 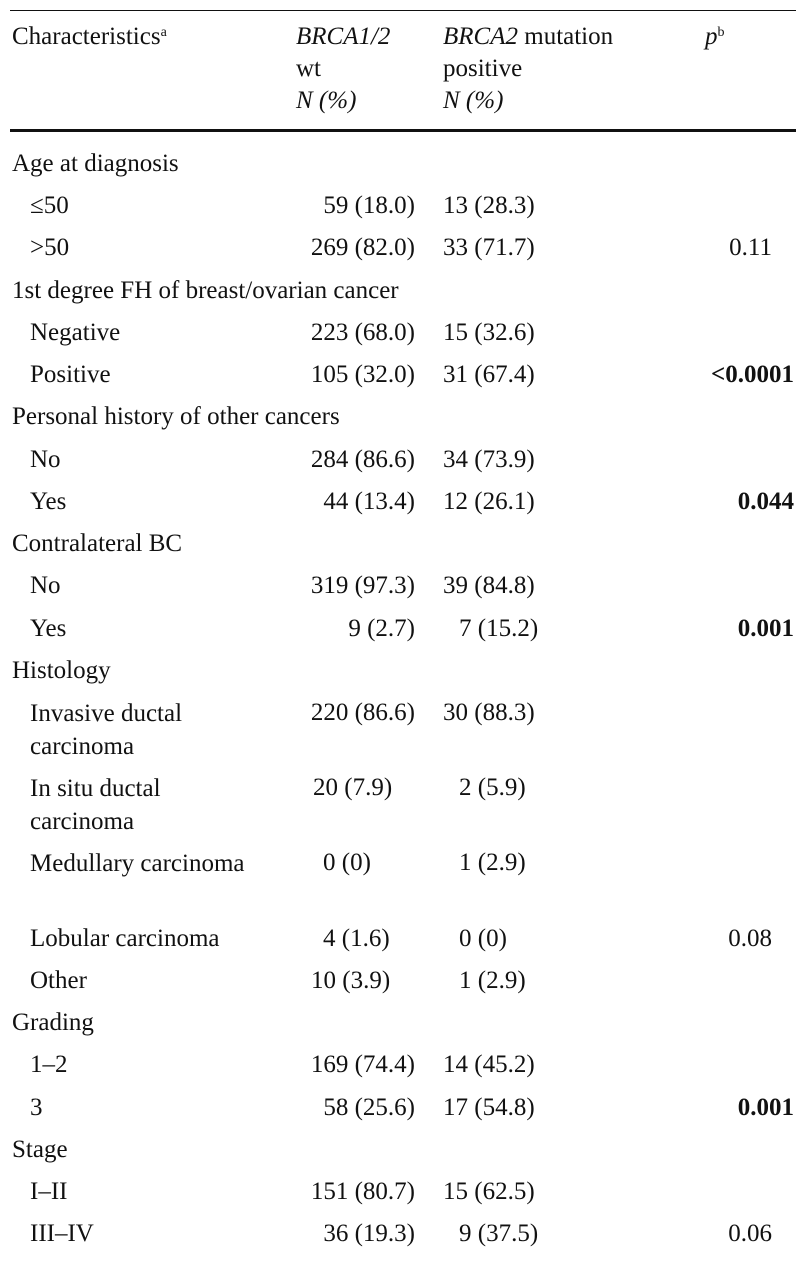 I want to click on cell-p-value: 0.08, so click(x=750, y=938).